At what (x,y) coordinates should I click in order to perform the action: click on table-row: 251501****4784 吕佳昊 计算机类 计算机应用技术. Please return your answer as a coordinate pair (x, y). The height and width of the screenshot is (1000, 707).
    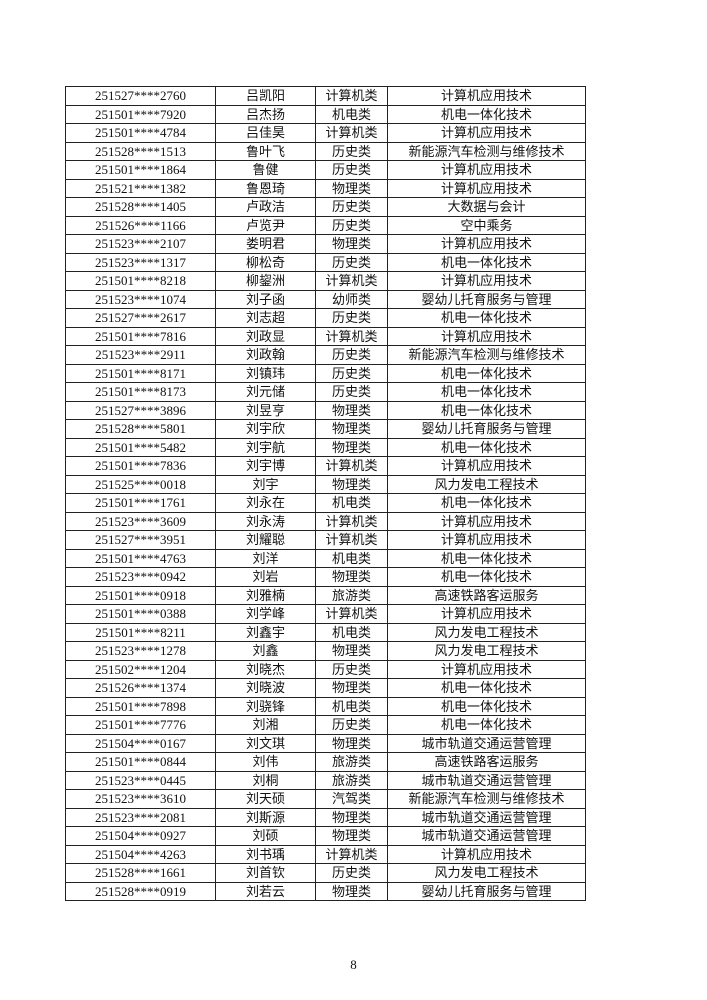
    Looking at the image, I should click on (325, 133).